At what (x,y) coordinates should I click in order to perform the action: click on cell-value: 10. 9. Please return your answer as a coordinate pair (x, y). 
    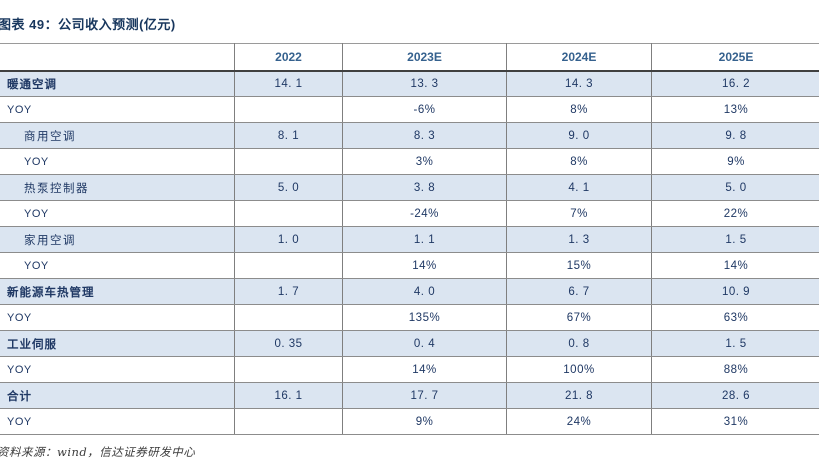
    Looking at the image, I should click on (735, 291).